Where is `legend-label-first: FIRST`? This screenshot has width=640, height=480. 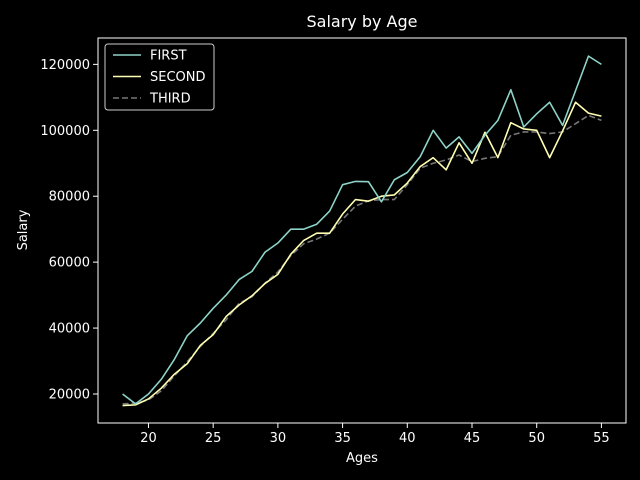
legend-label-first: FIRST is located at coordinates (168, 56).